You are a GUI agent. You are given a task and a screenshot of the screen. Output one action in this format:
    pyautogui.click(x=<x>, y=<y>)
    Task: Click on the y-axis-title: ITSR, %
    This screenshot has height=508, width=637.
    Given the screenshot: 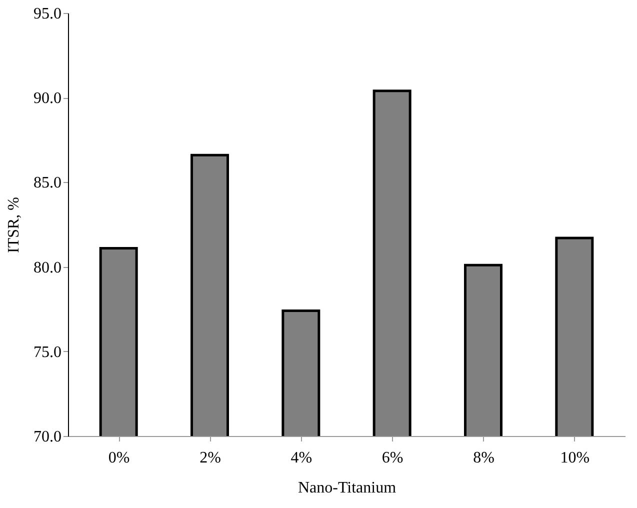 What is the action you would take?
    pyautogui.click(x=14, y=225)
    